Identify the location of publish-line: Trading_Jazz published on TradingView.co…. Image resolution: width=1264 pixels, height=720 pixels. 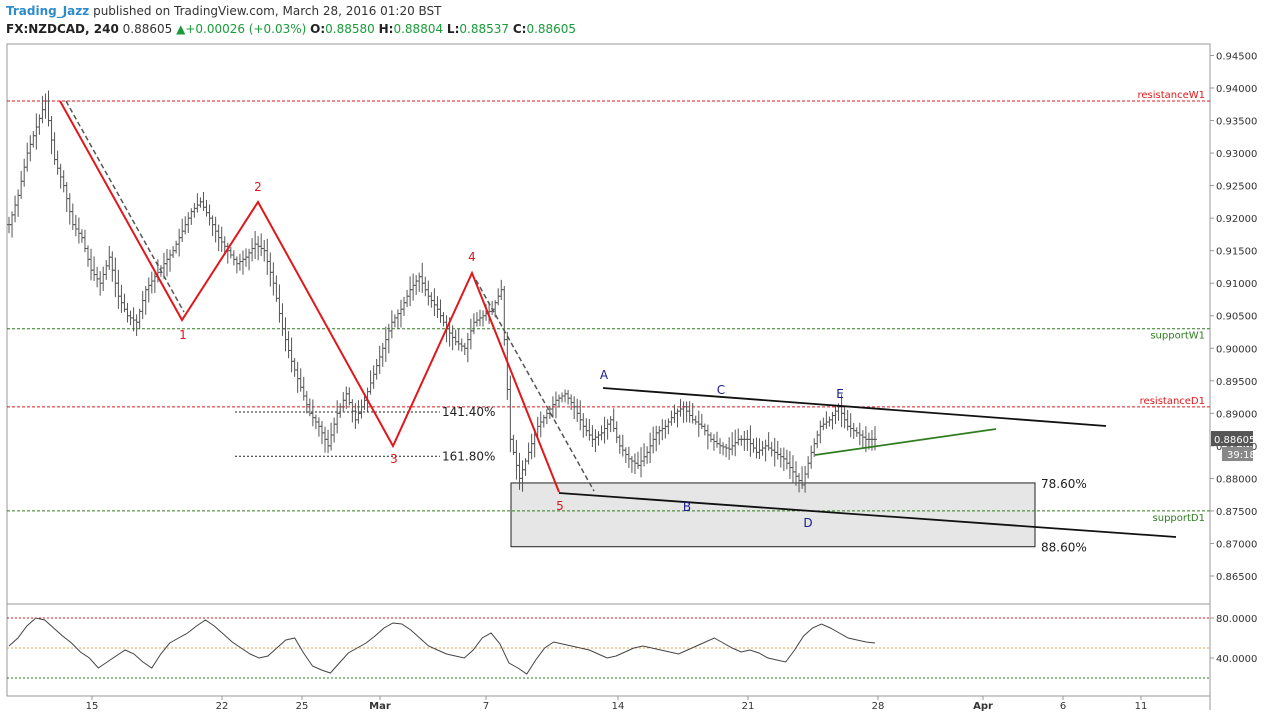
(224, 11).